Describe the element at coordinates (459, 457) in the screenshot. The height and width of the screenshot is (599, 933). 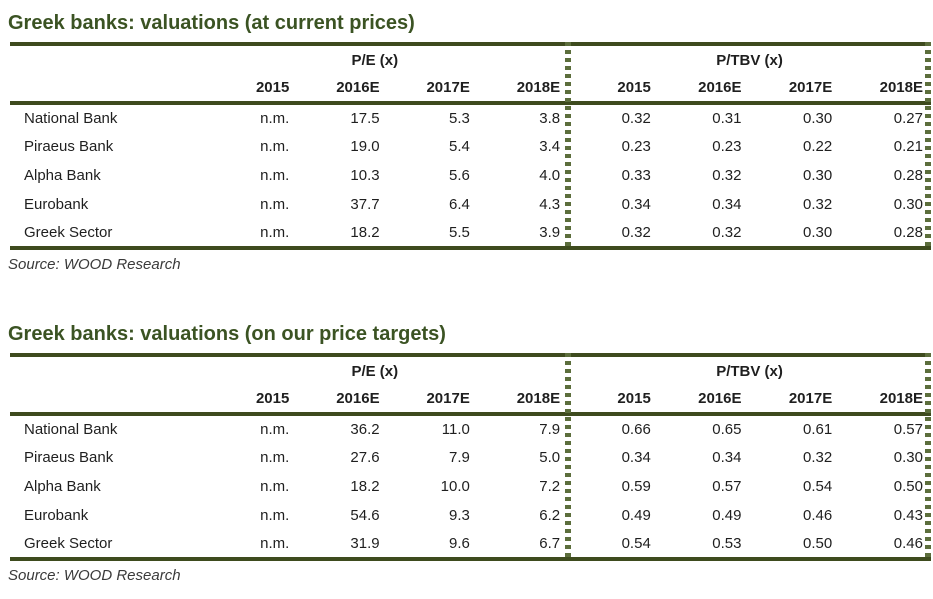
I see `value-cell: 7.9` at that location.